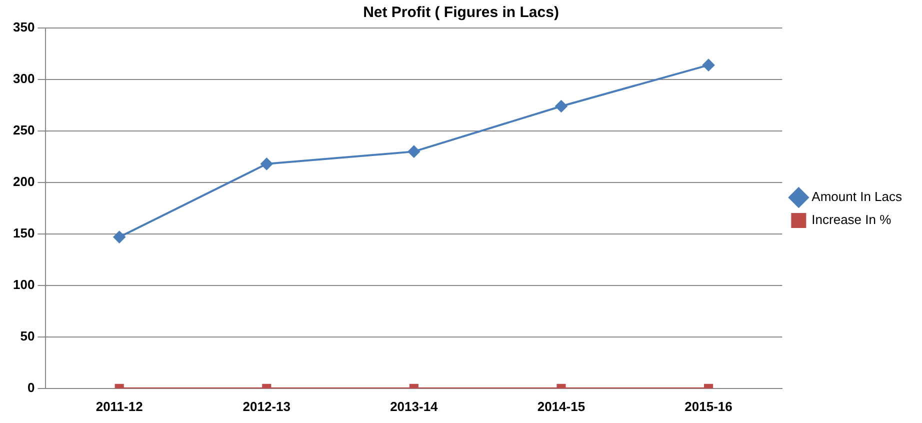 This screenshot has width=922, height=423. Describe the element at coordinates (23, 78) in the screenshot. I see `y-tick-label: 300` at that location.